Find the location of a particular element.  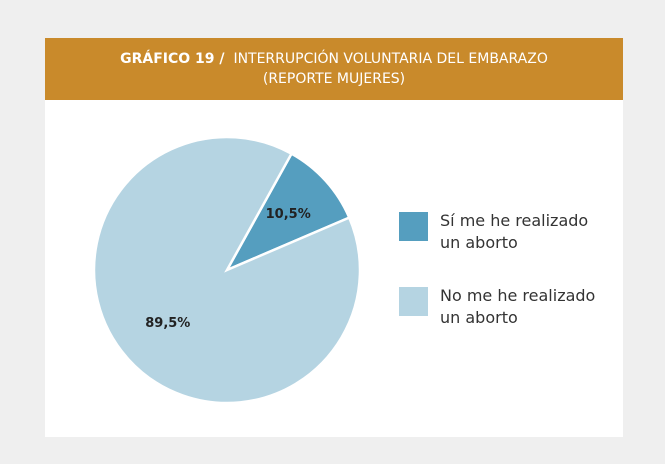

title-prefix: GRÁFICO 19 / is located at coordinates (172, 59).